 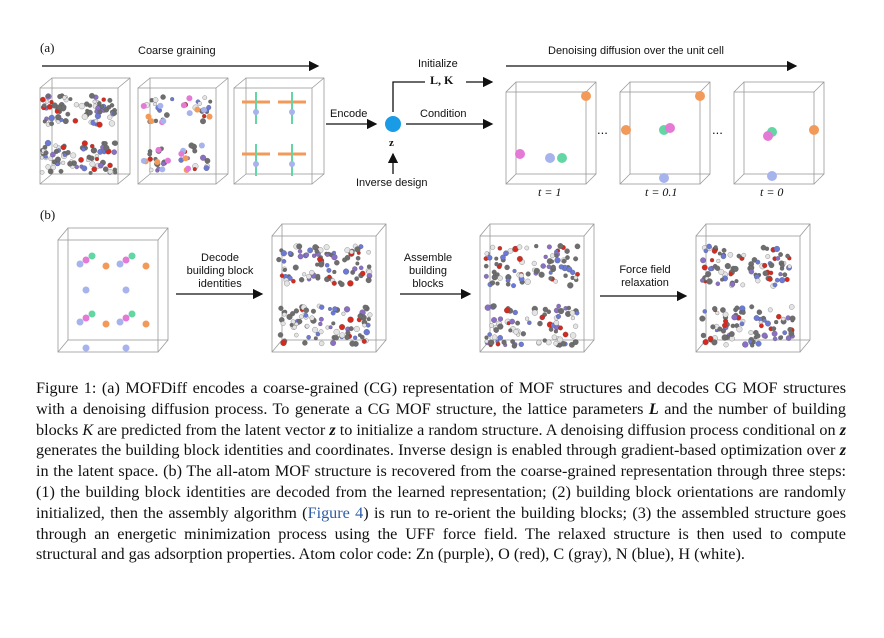 What do you see at coordinates (47, 47) in the screenshot?
I see `panel-a-label: (a)` at bounding box center [47, 47].